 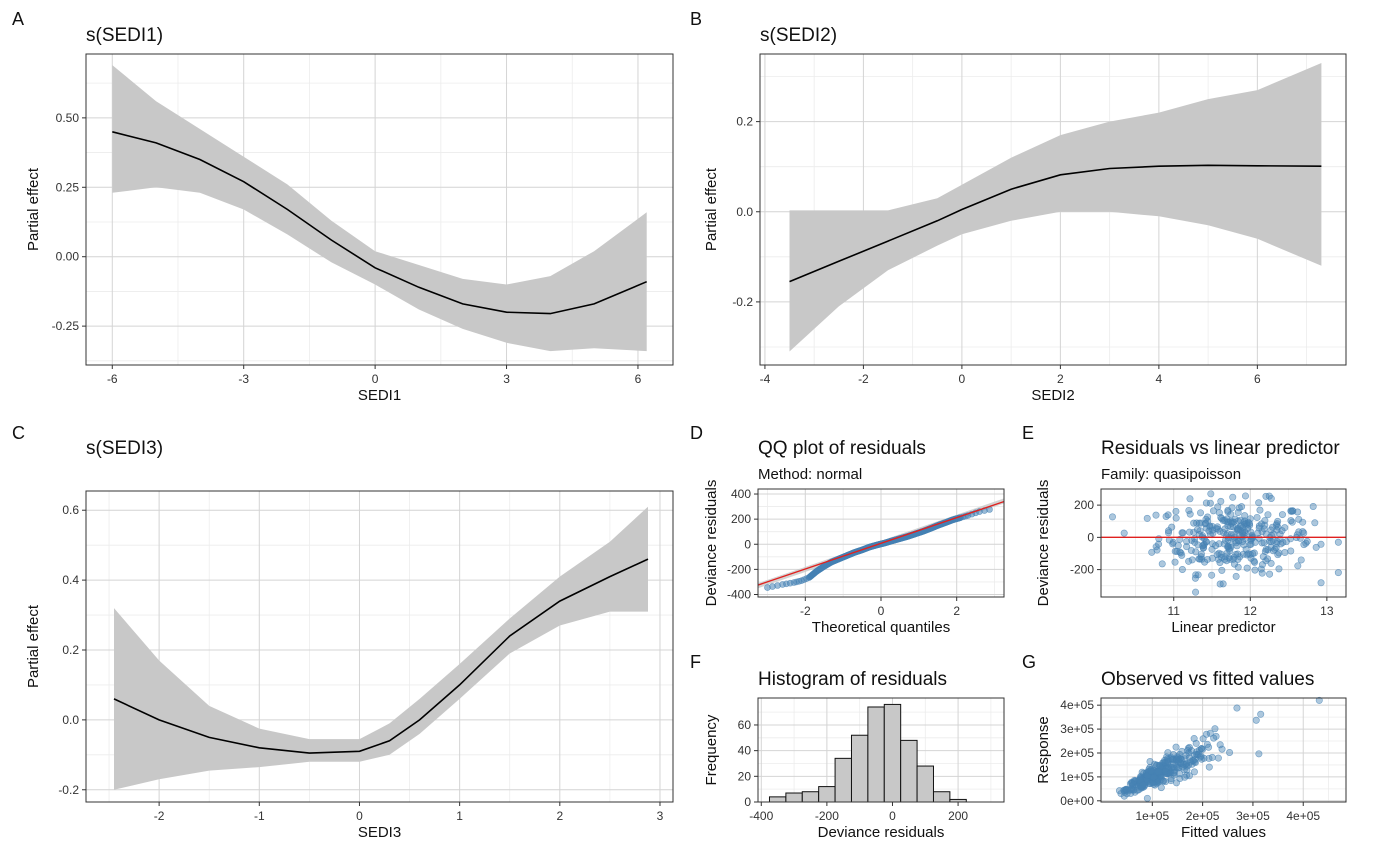 I want to click on x-tick-label: -1, so click(x=259, y=816).